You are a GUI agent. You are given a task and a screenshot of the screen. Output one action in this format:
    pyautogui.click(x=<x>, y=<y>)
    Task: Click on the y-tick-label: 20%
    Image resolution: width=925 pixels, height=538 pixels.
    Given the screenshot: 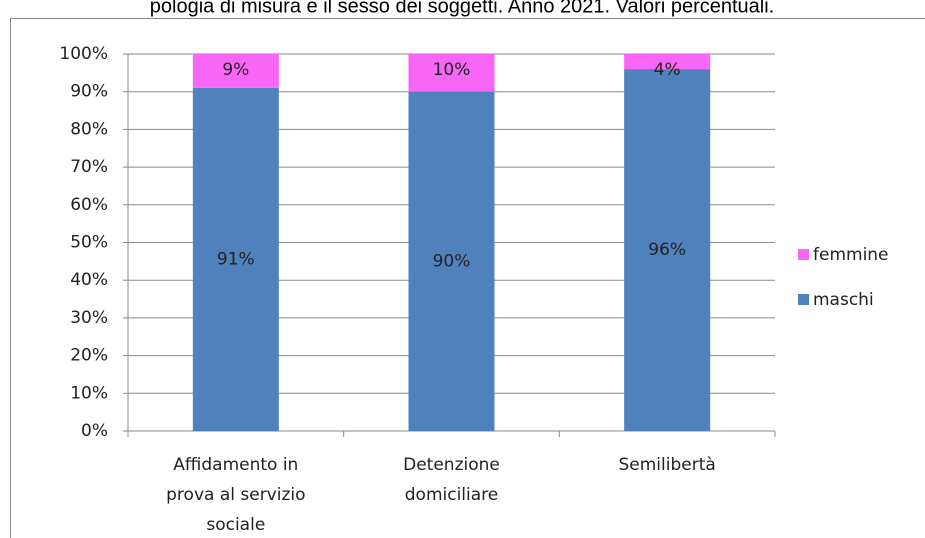 What is the action you would take?
    pyautogui.click(x=89, y=356)
    